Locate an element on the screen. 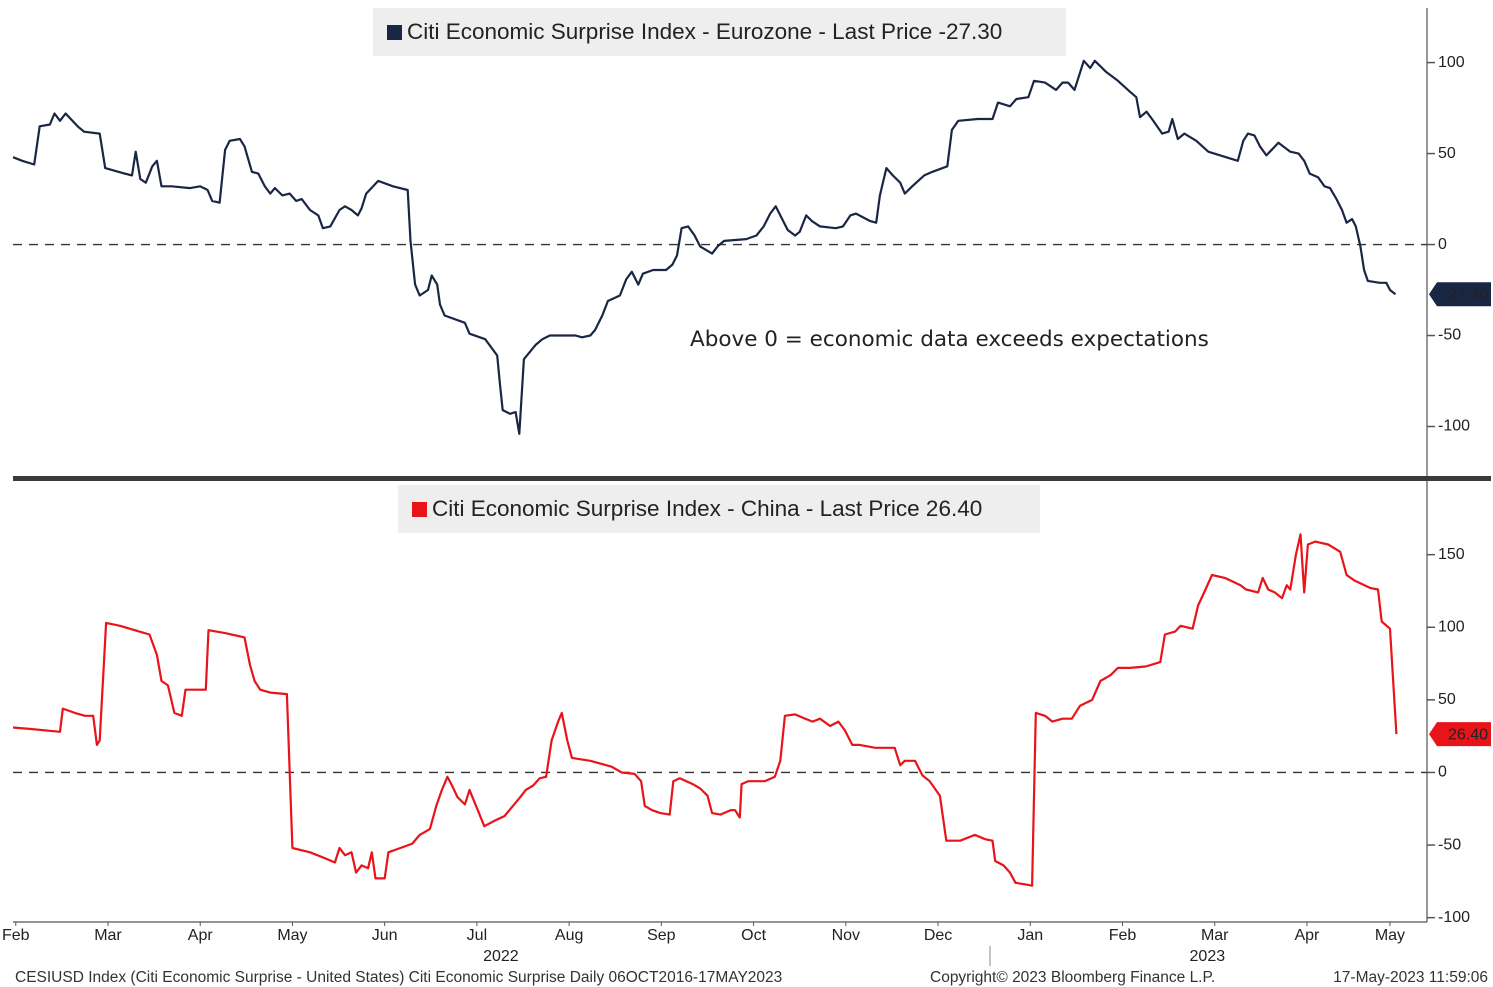 This screenshot has height=987, width=1493. last-price-label: 26.40 is located at coordinates (1468, 734).